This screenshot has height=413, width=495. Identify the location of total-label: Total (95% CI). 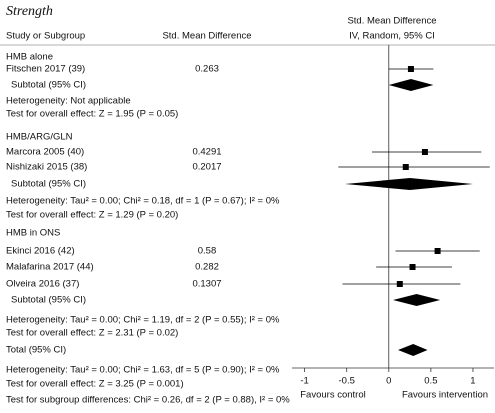
(36, 350).